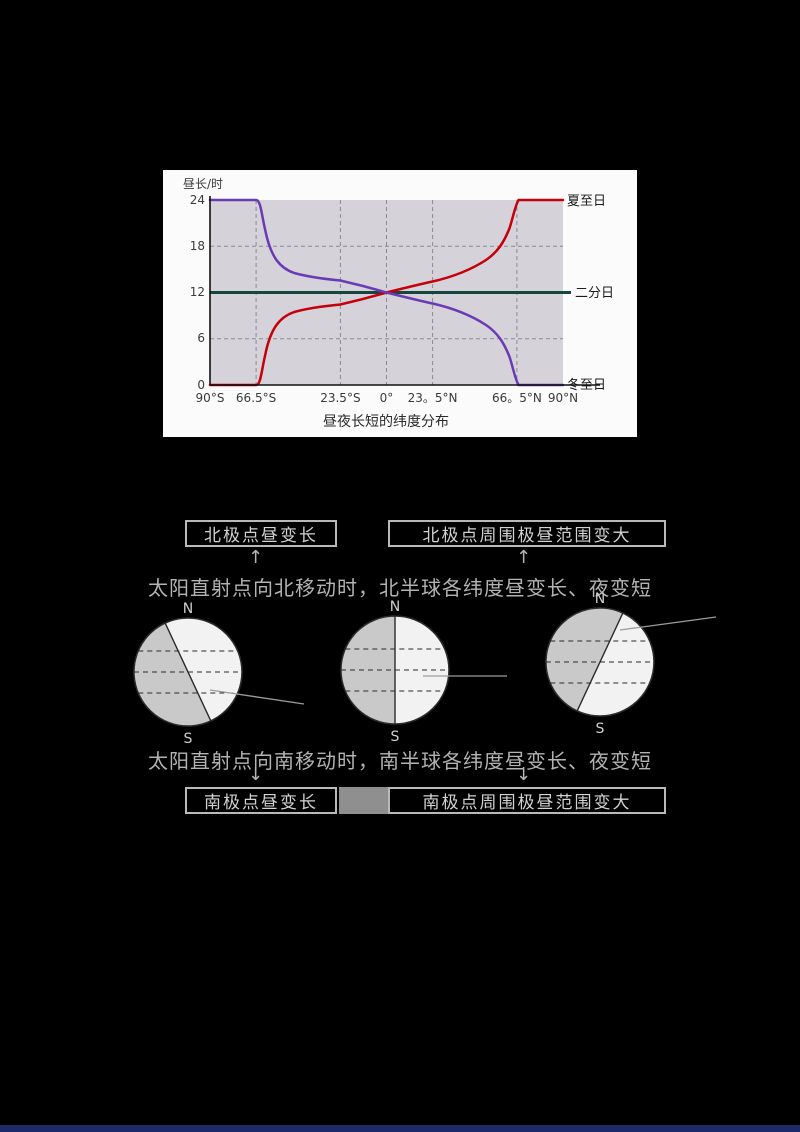 The image size is (800, 1132). What do you see at coordinates (340, 398) in the screenshot?
I see `x-tick: 23.5°S` at bounding box center [340, 398].